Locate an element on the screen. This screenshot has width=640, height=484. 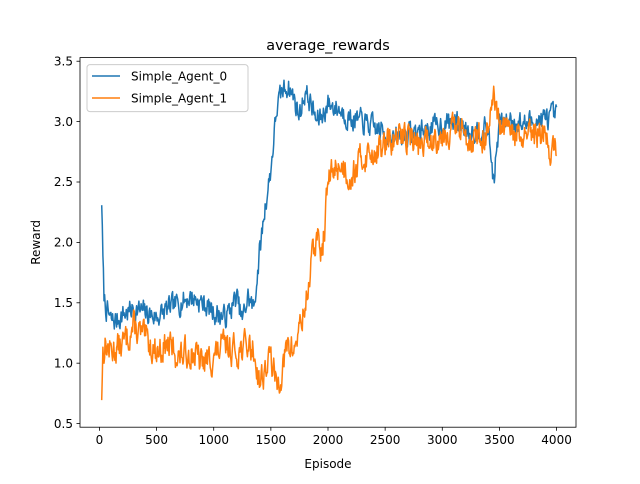
y-tick-label: 3.5 is located at coordinates (63, 61).